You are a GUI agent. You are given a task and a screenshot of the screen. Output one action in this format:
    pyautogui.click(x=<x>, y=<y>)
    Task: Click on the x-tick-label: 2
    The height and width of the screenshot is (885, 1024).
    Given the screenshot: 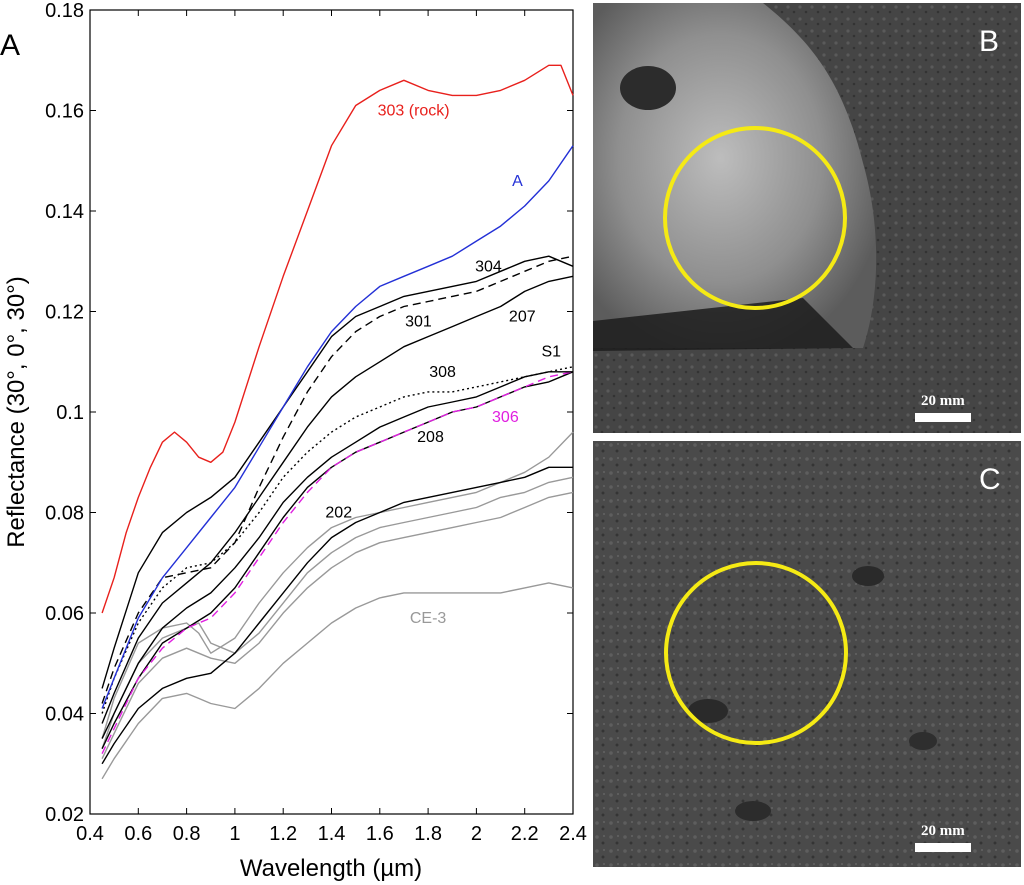 What is the action you would take?
    pyautogui.click(x=476, y=834)
    